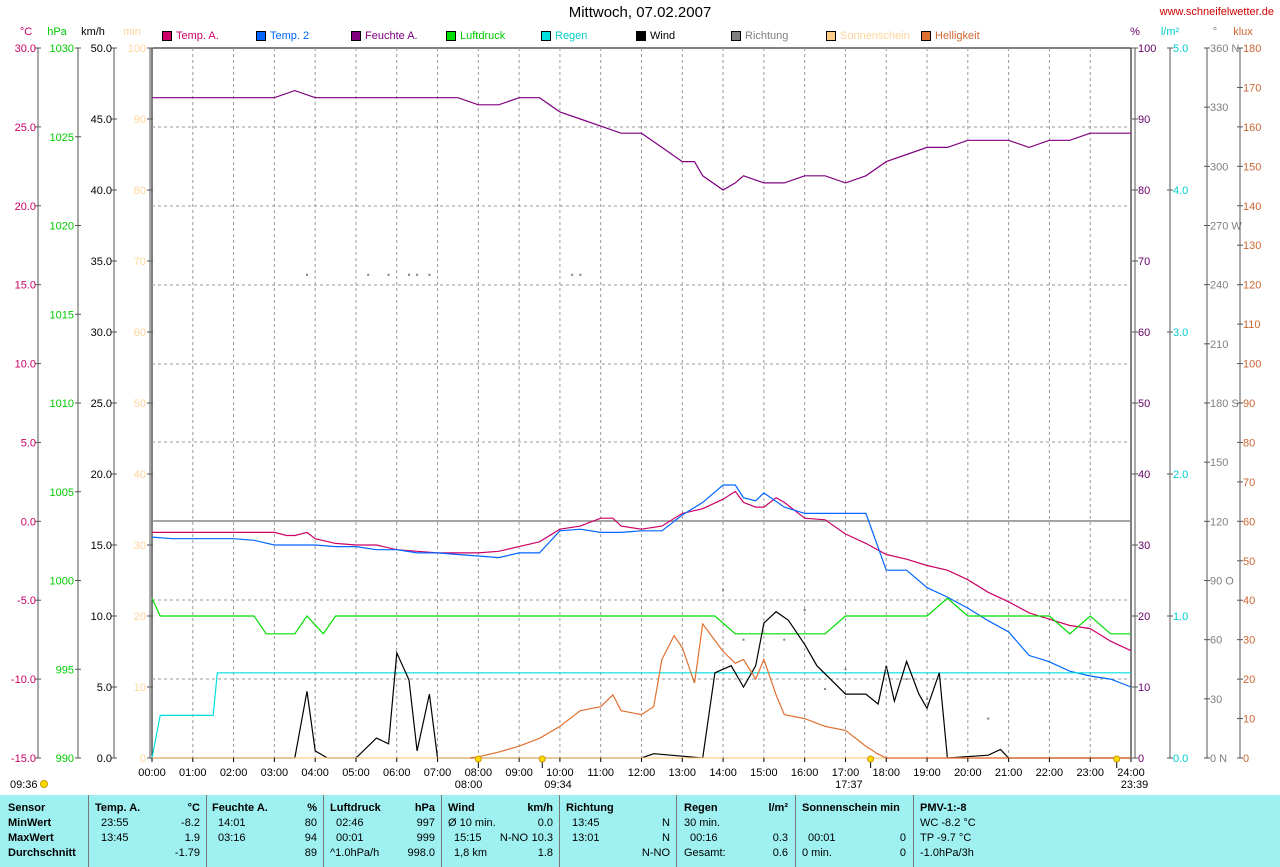 The height and width of the screenshot is (867, 1280). Describe the element at coordinates (469, 785) in the screenshot. I see `sunrise-label: 08:00` at that location.